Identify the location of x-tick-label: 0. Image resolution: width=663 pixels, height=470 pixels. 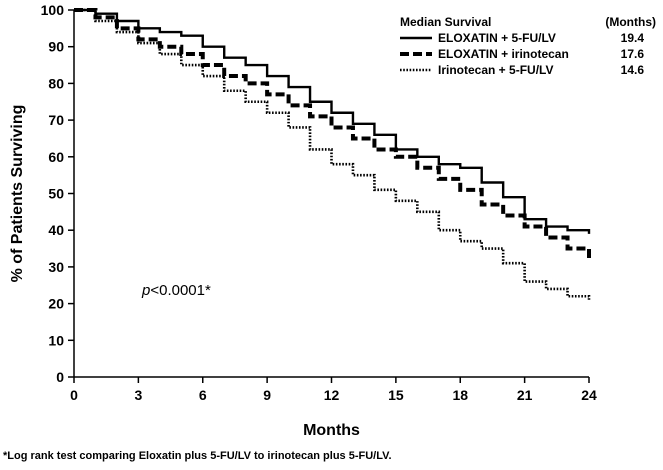
(74, 395).